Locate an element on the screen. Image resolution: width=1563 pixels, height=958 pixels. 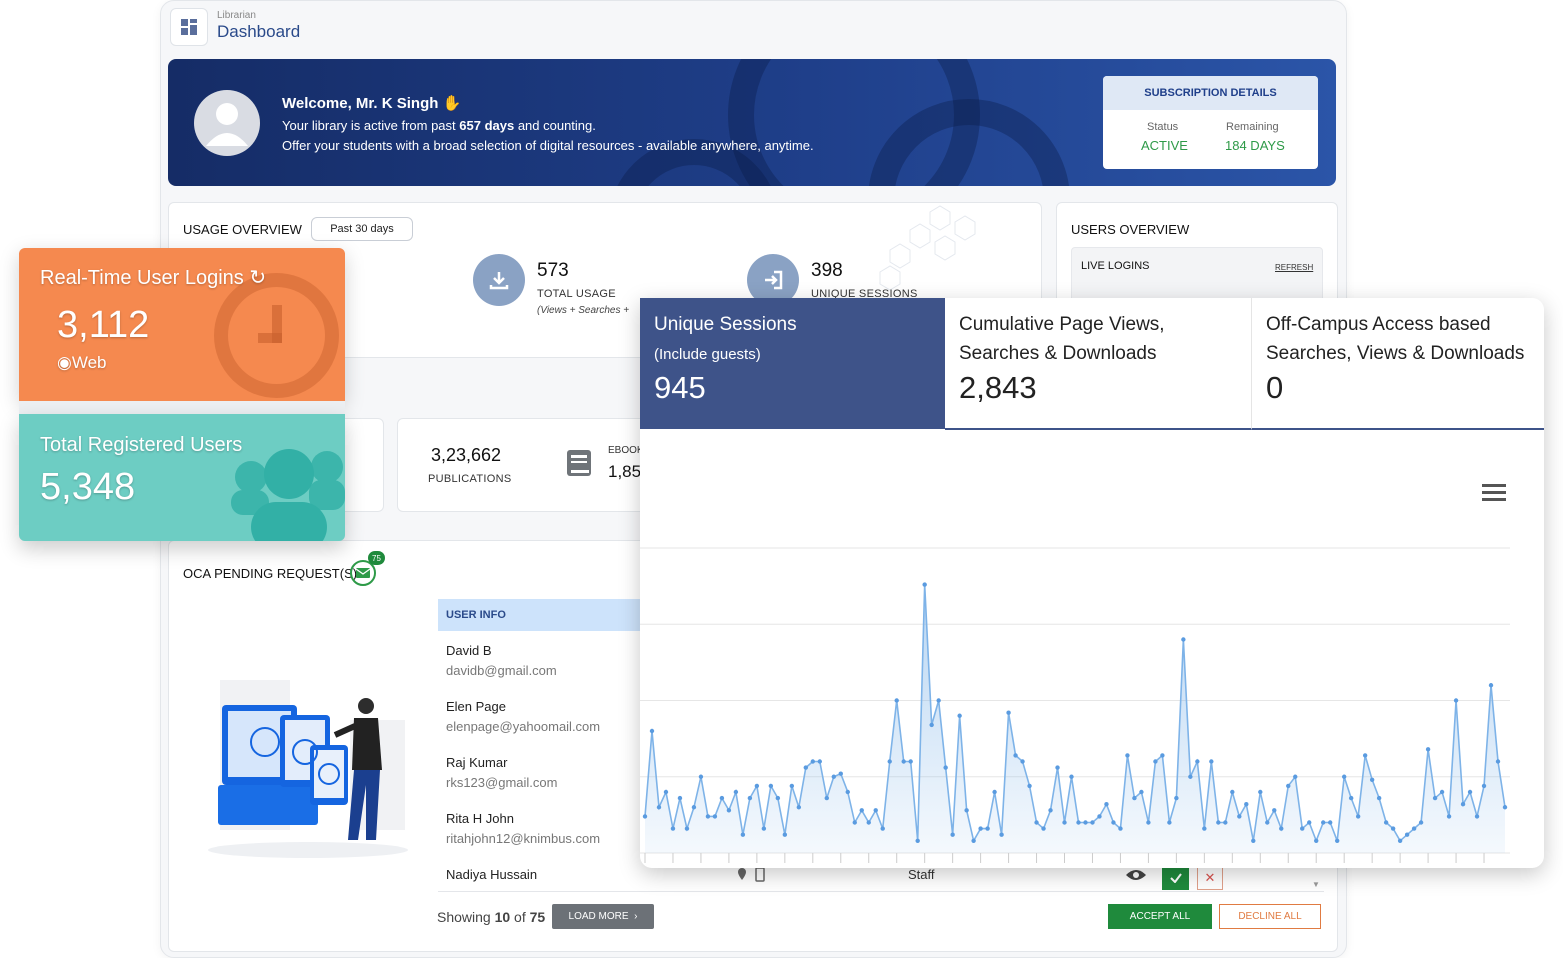
table-row: David B davidb@gmail.com is located at coordinates (543, 660).